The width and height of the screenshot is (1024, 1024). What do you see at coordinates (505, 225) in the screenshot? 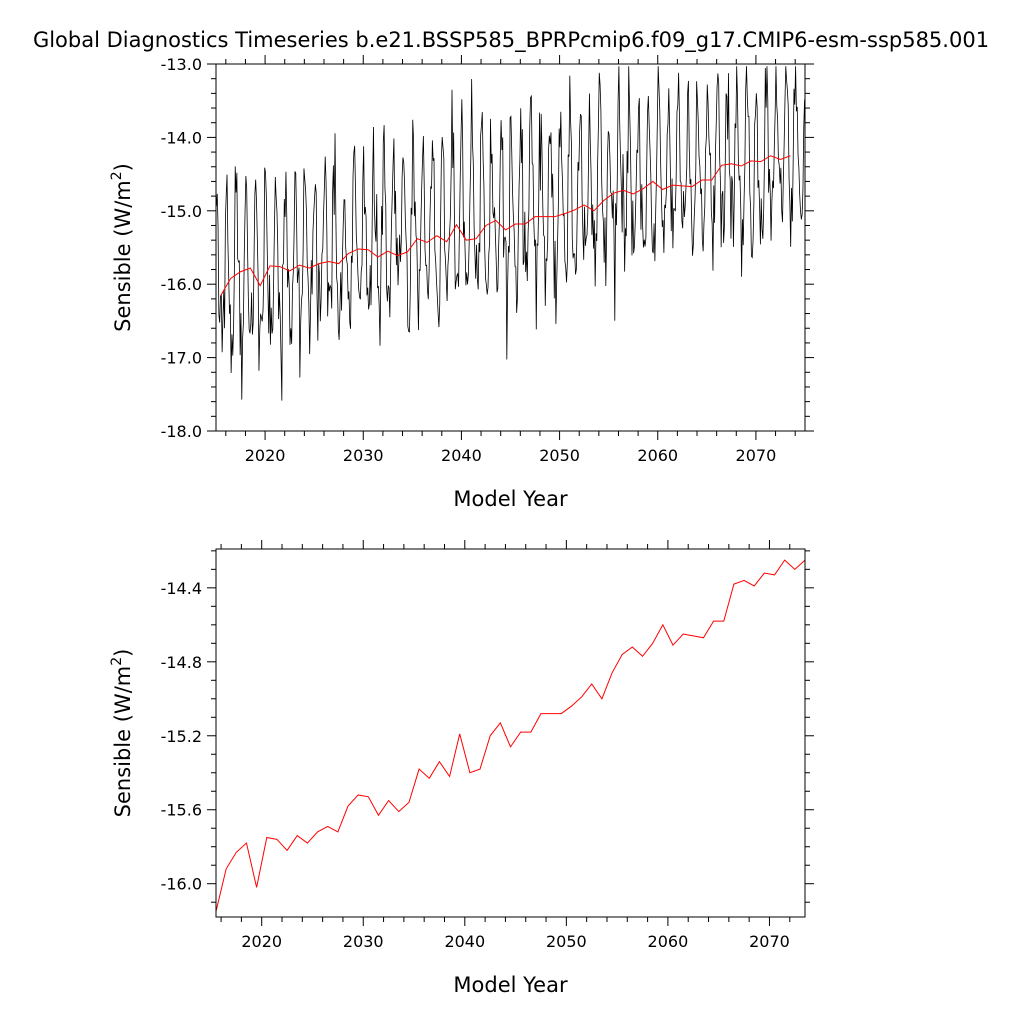
I see `annual-mean-line` at bounding box center [505, 225].